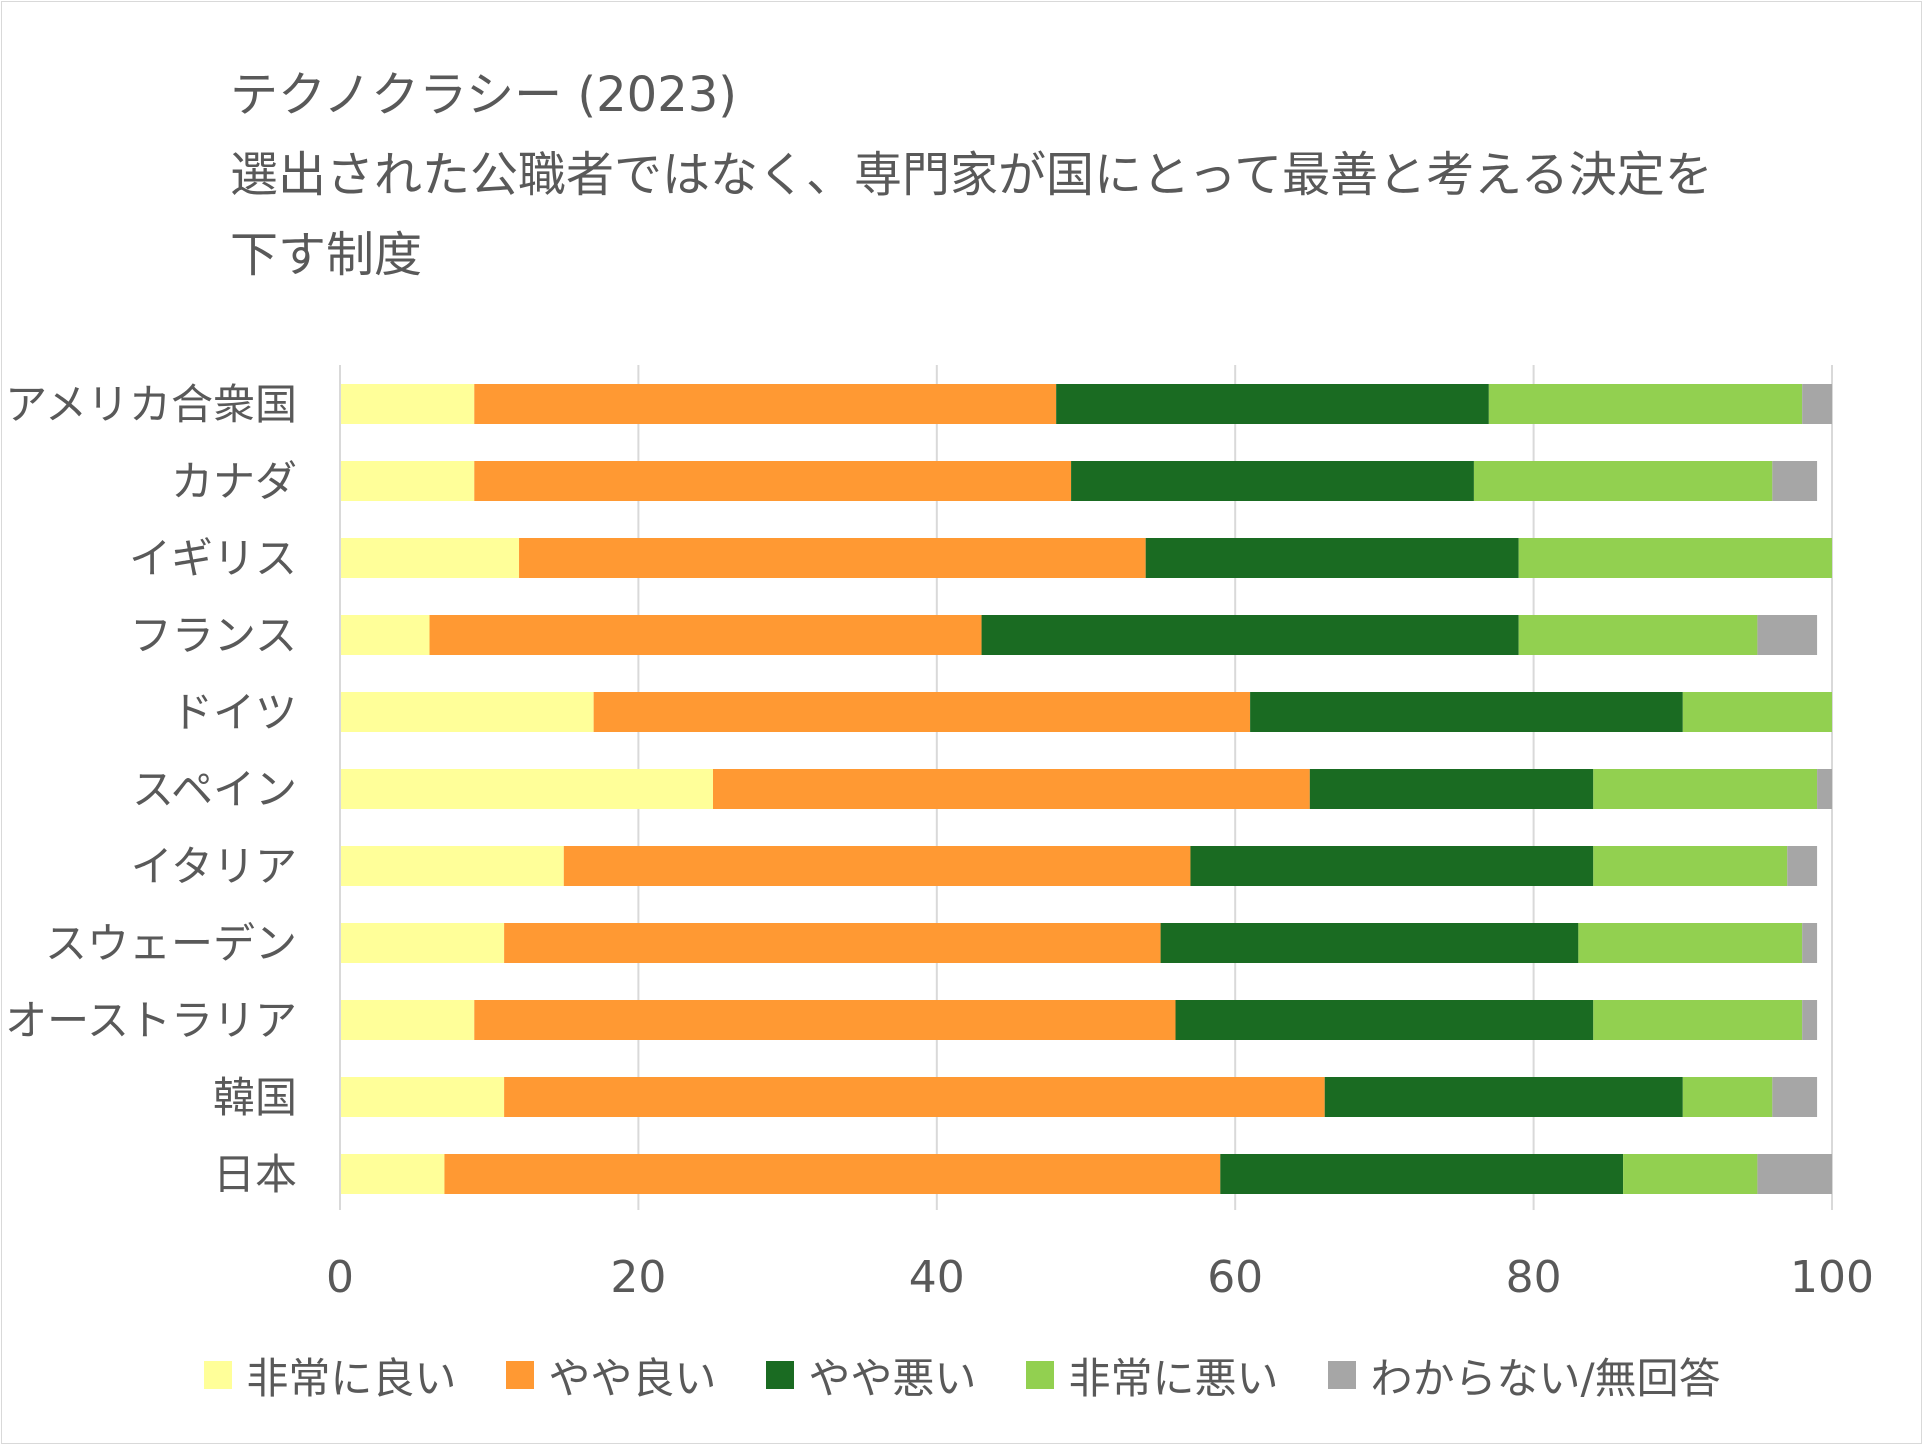  What do you see at coordinates (214, 866) in the screenshot?
I see `category-label: イタリア` at bounding box center [214, 866].